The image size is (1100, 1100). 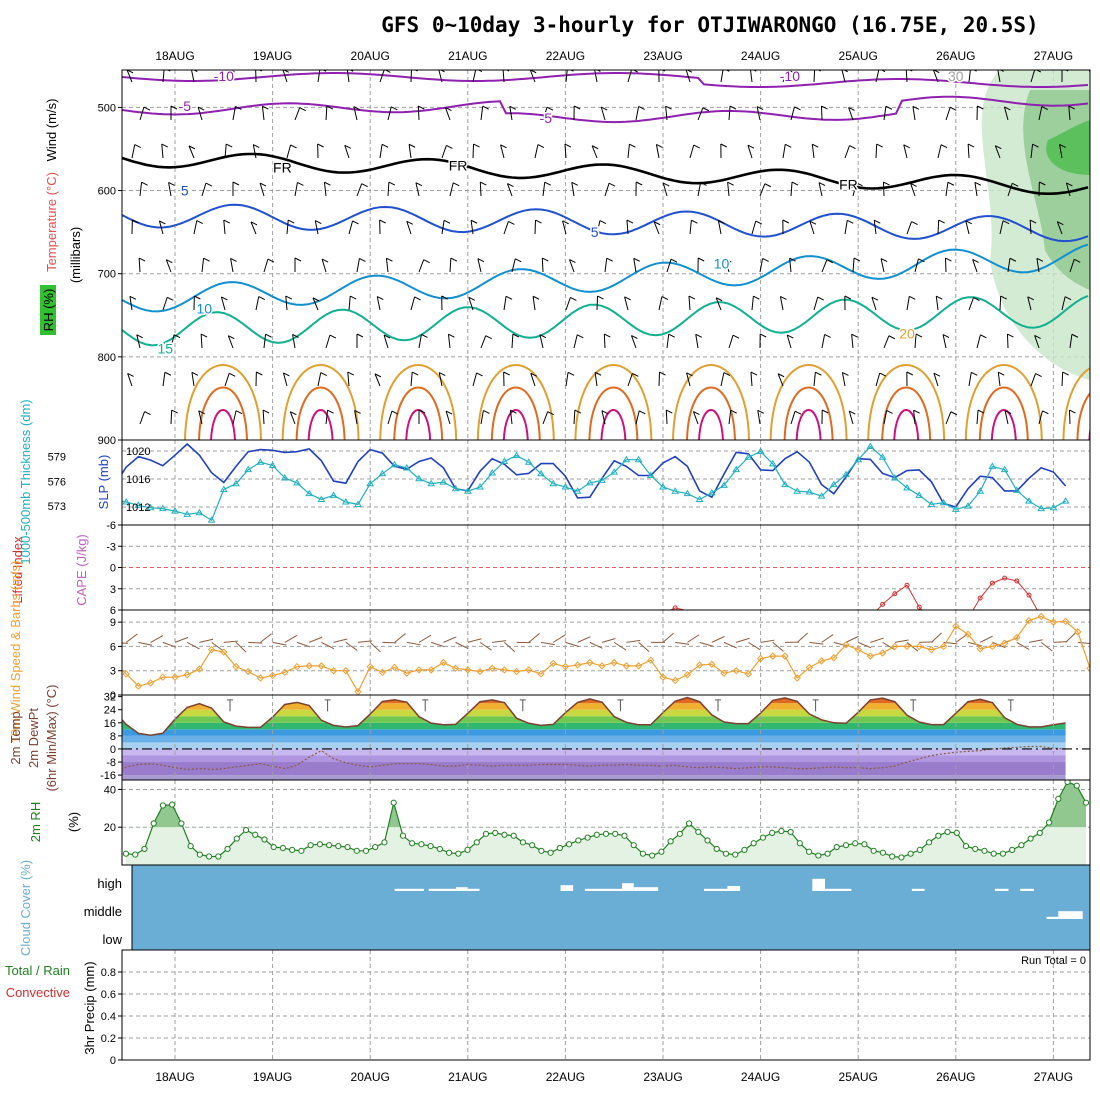 I want to click on temp-grid, so click(x=614, y=737).